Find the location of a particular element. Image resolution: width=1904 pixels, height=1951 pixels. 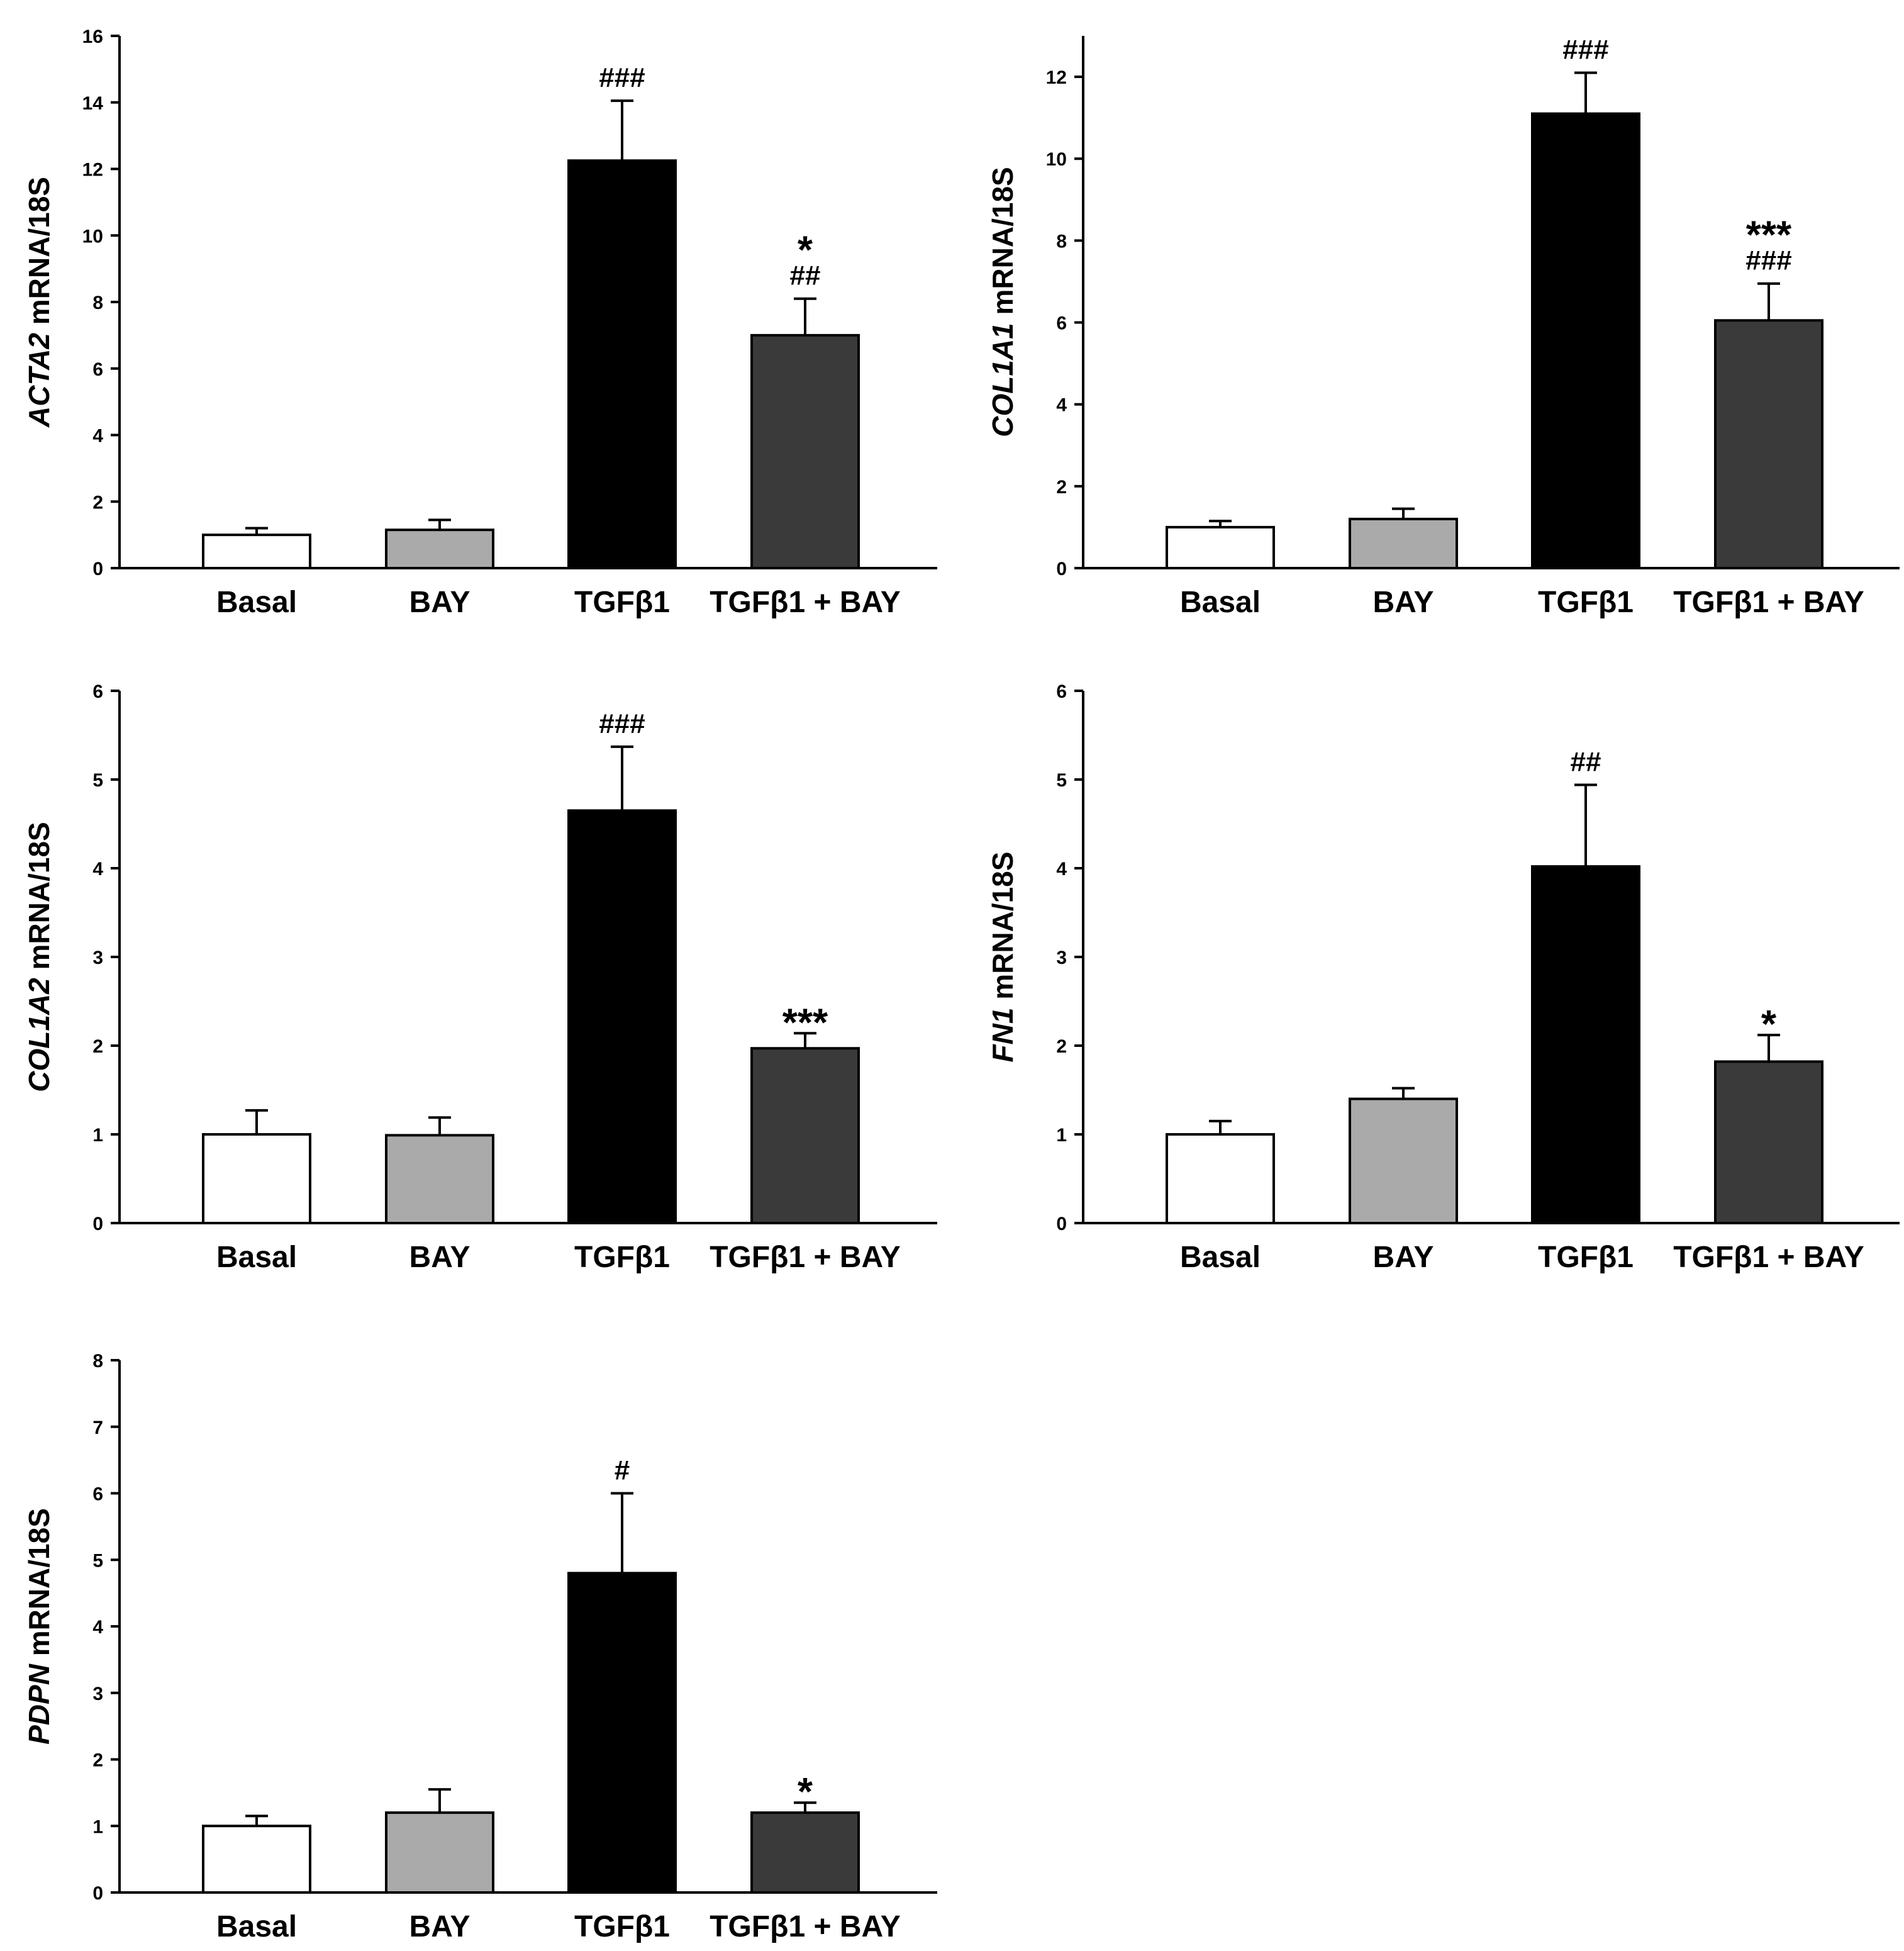

y-tick-label: 14 is located at coordinates (93, 103).